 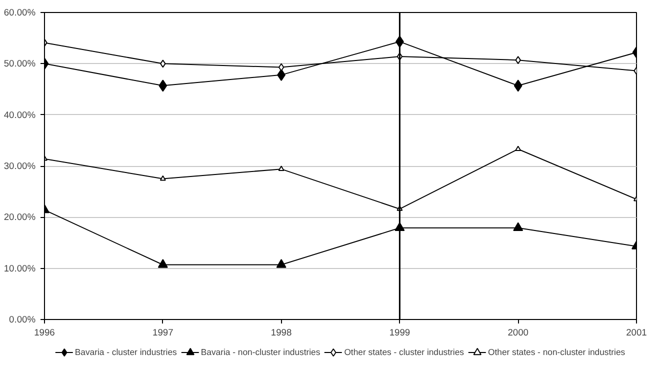 I want to click on x-tick-label: 1999, so click(x=399, y=333).